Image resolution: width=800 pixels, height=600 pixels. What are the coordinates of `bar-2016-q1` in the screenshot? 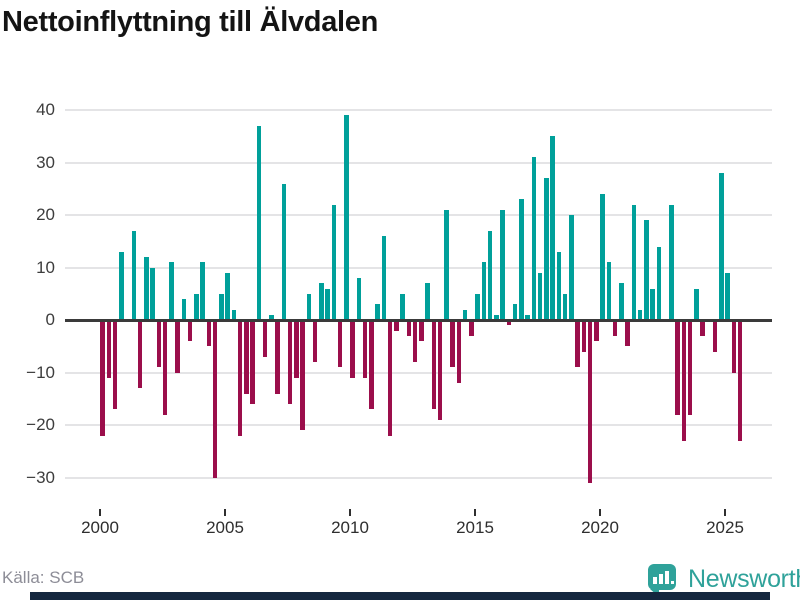 It's located at (502, 264).